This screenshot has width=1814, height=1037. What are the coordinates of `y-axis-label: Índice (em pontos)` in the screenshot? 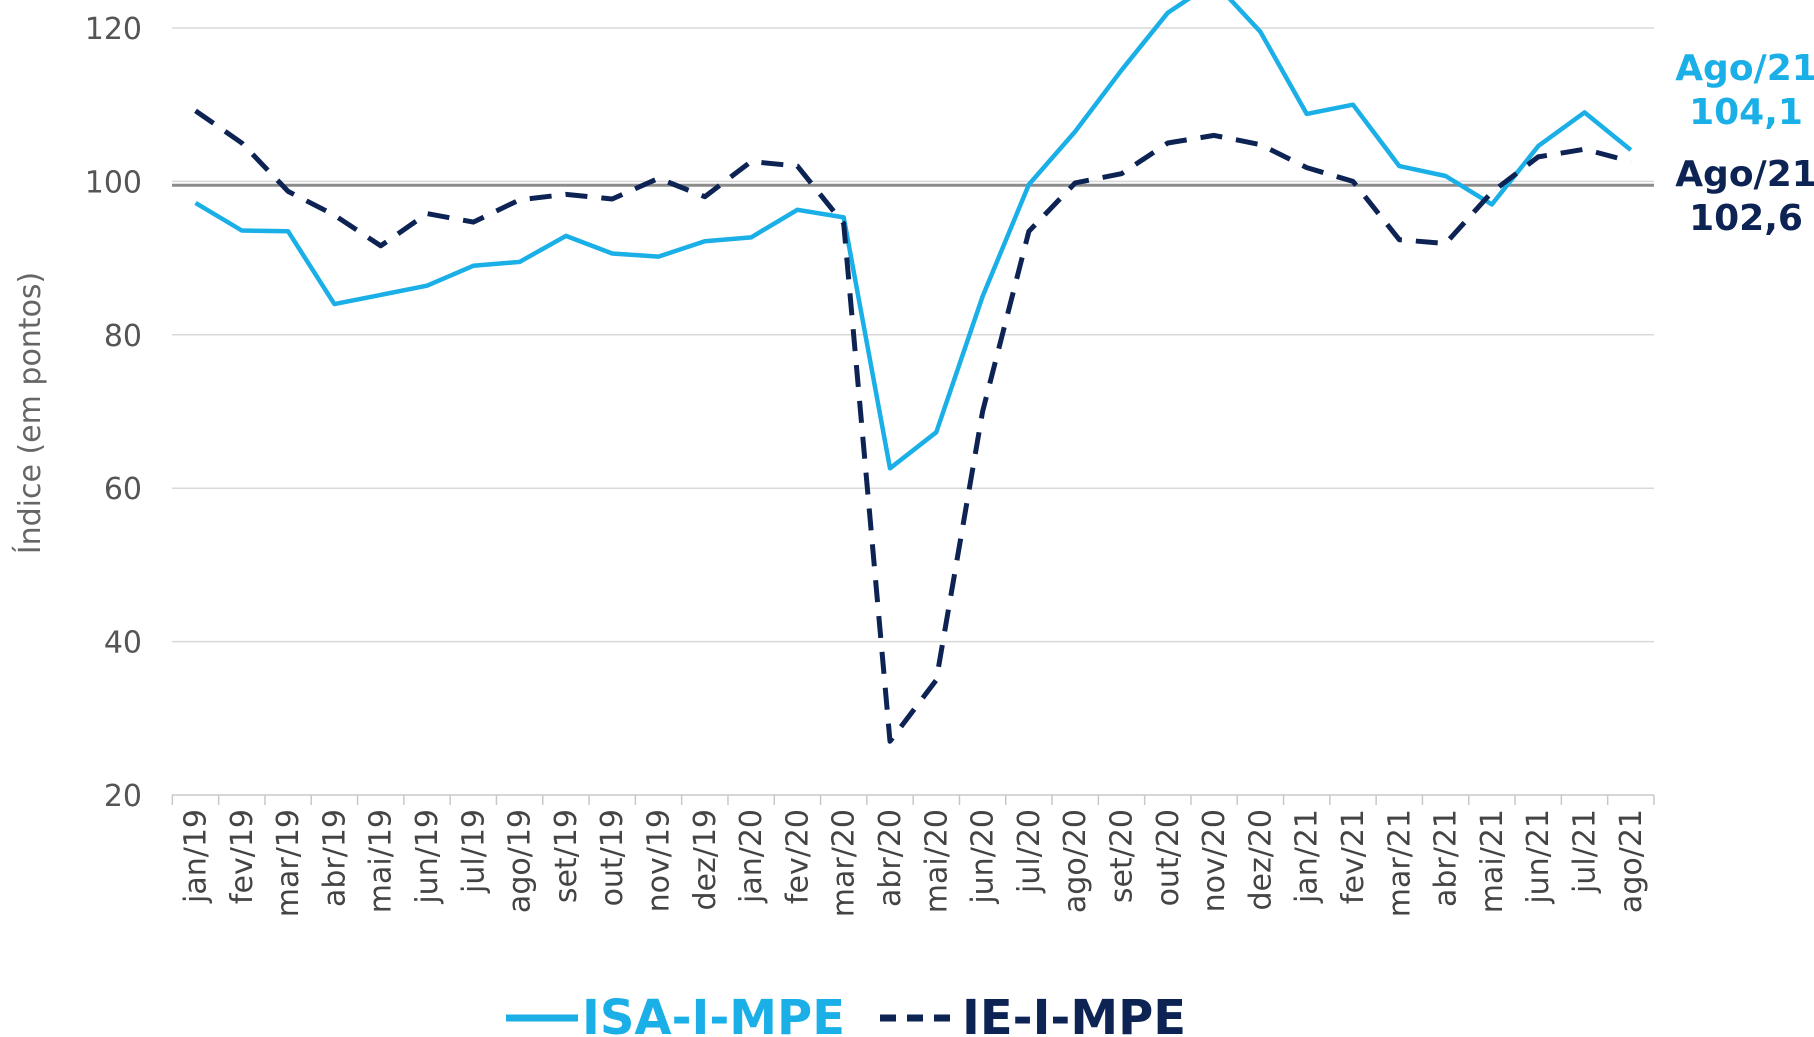 It's located at (30, 413).